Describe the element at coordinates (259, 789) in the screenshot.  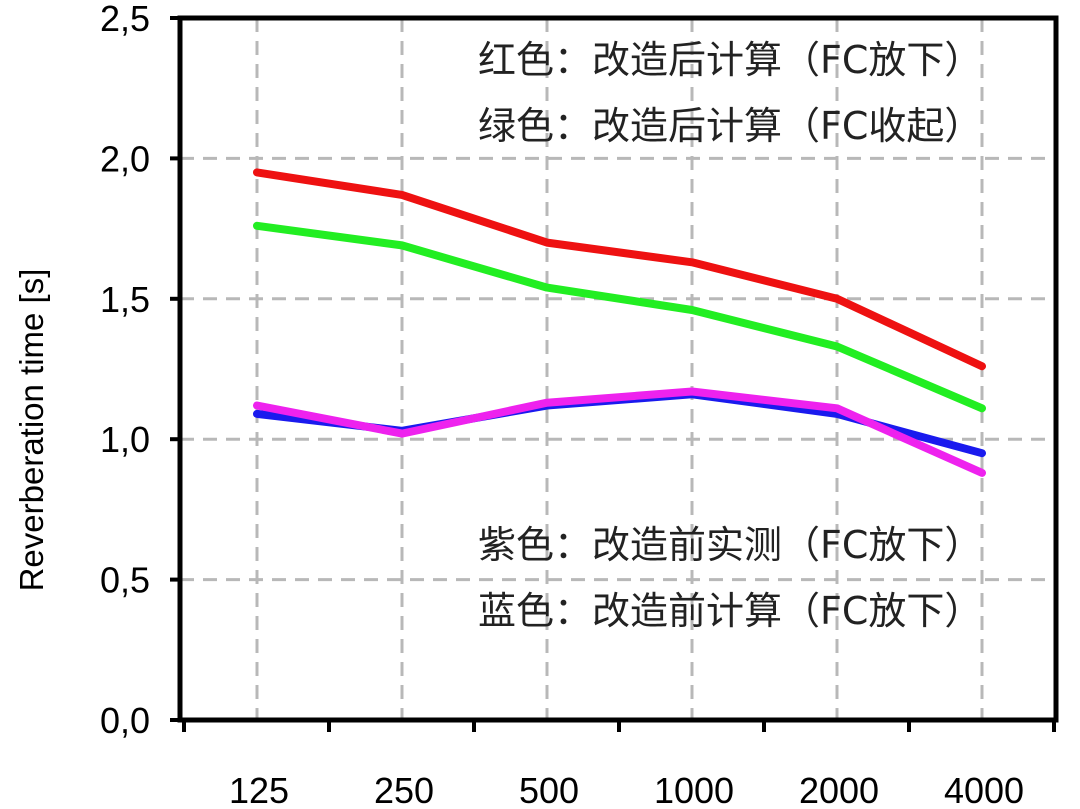
I see `x-tick-label: 125` at that location.